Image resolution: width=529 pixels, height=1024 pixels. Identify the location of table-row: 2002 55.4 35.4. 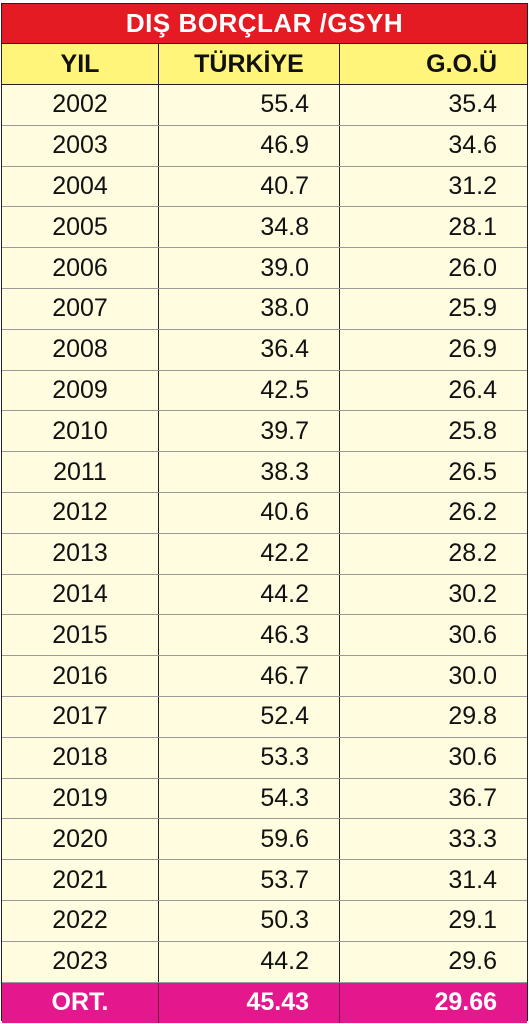
(264, 105).